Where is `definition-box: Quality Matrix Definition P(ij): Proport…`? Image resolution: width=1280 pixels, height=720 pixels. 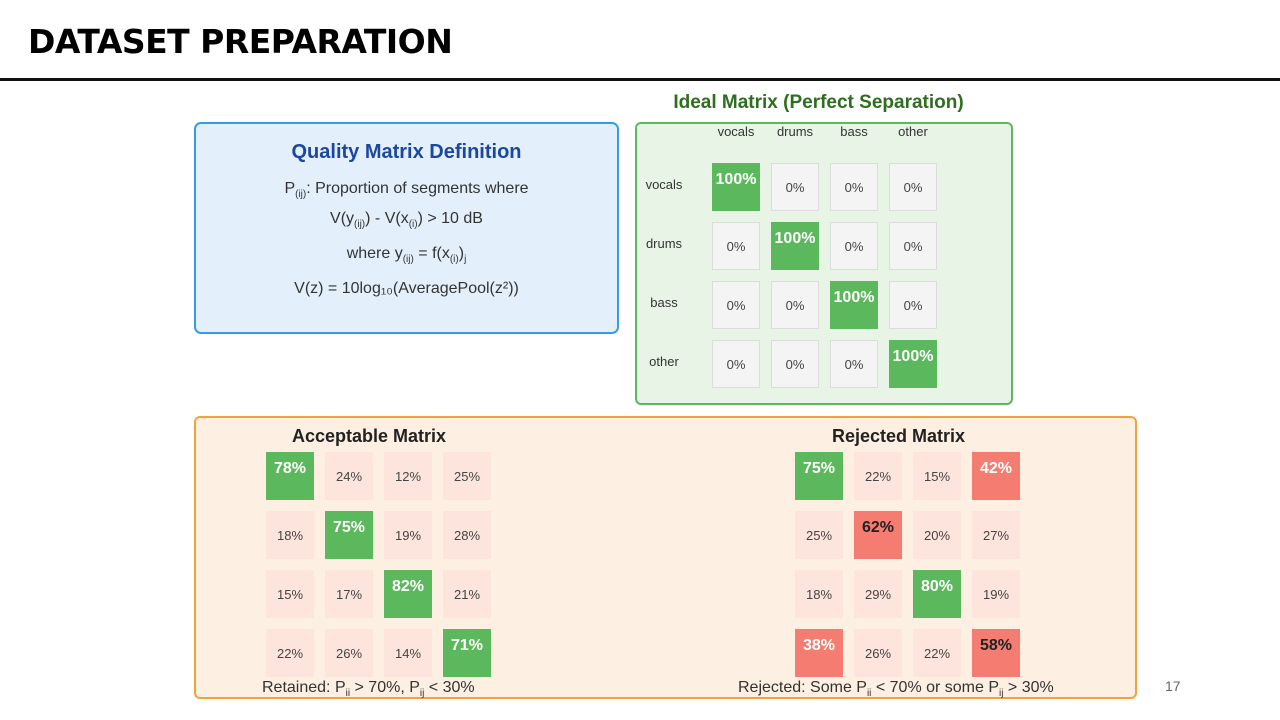 definition-box: Quality Matrix Definition P(ij): Proport… is located at coordinates (406, 228).